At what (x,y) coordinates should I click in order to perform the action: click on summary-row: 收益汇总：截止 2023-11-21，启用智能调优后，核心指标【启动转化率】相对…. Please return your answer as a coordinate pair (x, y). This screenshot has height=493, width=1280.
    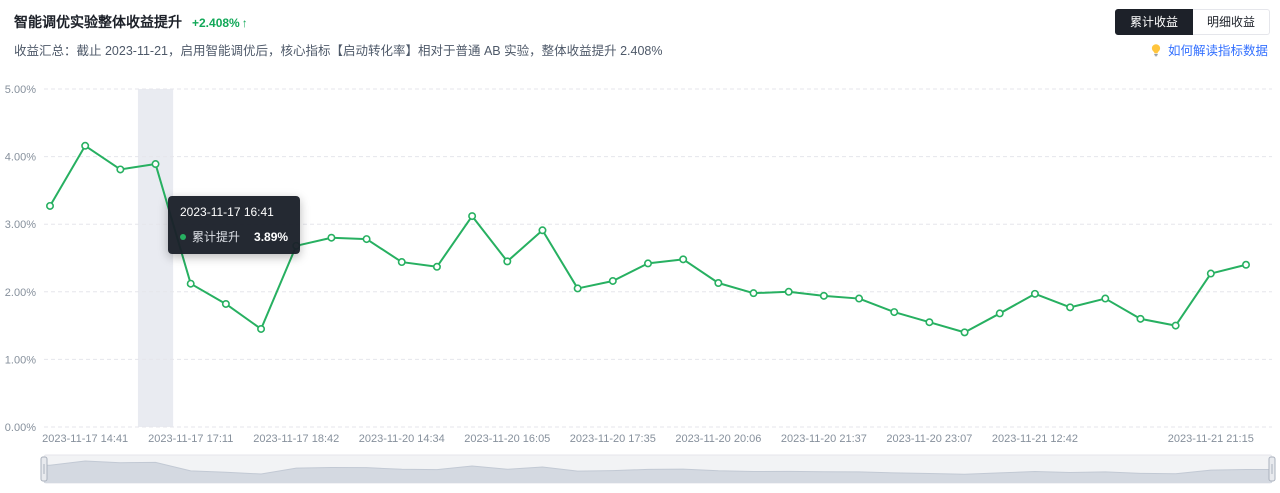
    Looking at the image, I should click on (640, 46).